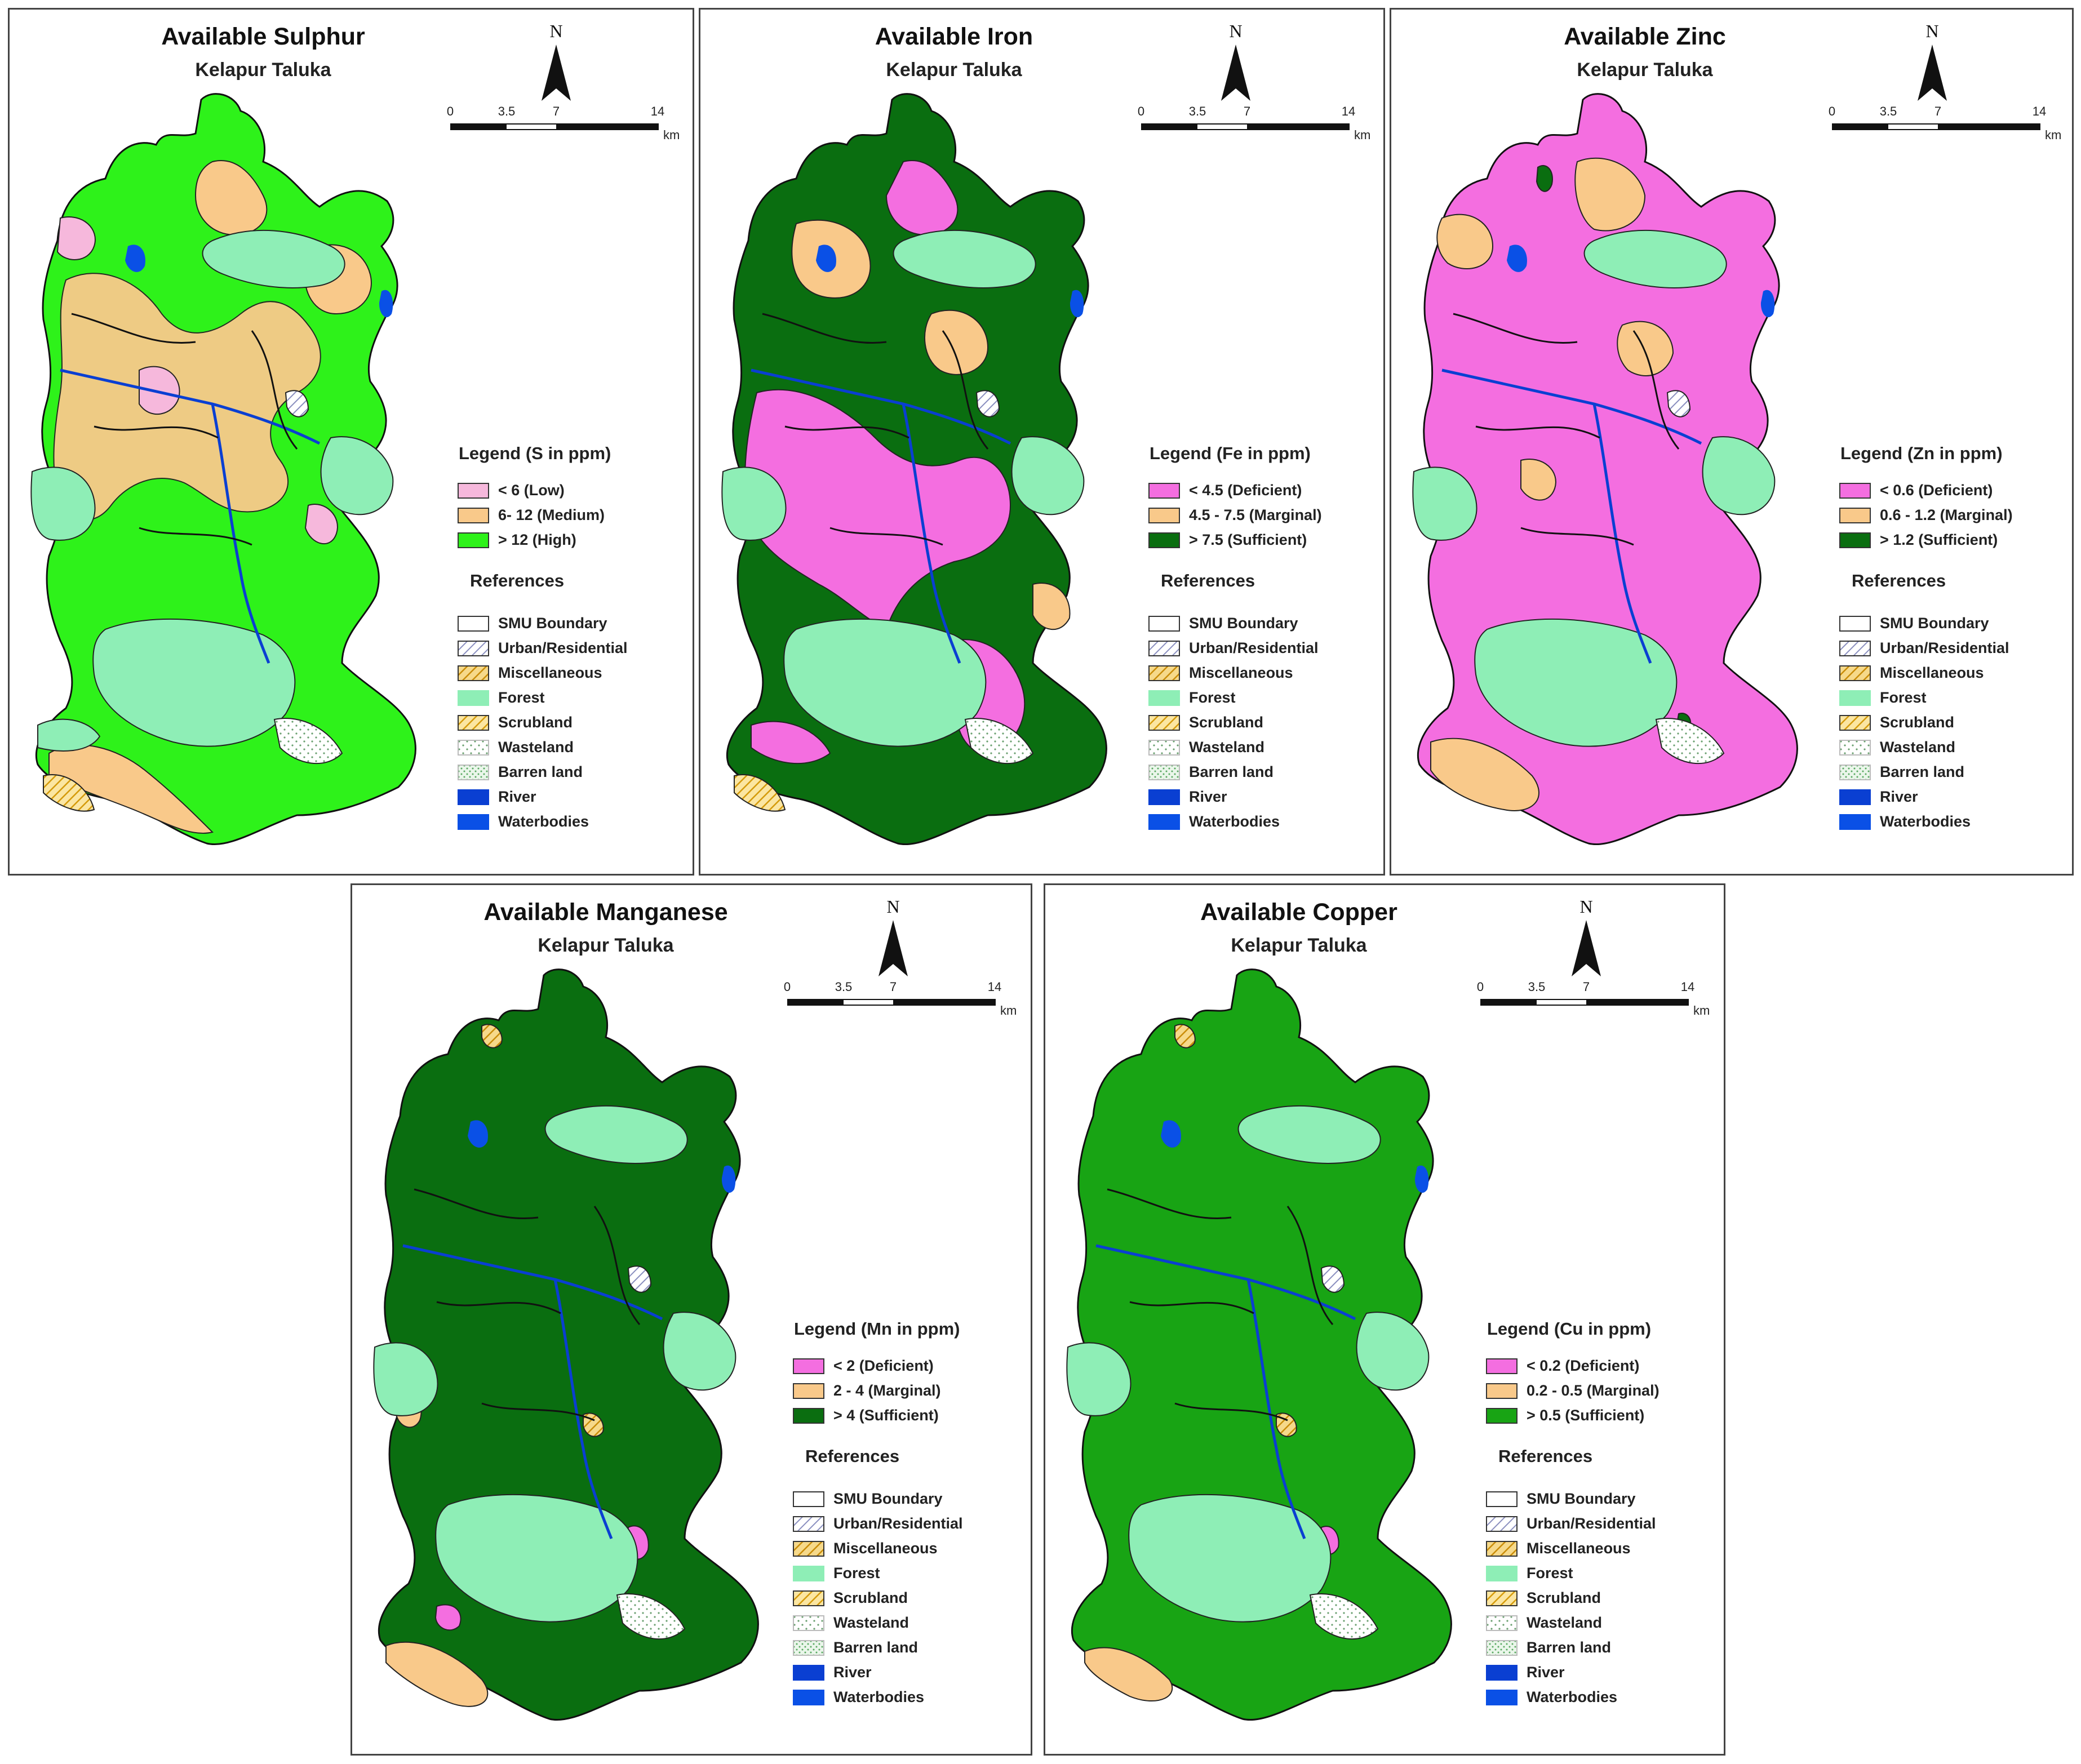 The width and height of the screenshot is (2081, 1764). Describe the element at coordinates (575, 542) in the screenshot. I see `legend-item: > 12 (High)` at that location.